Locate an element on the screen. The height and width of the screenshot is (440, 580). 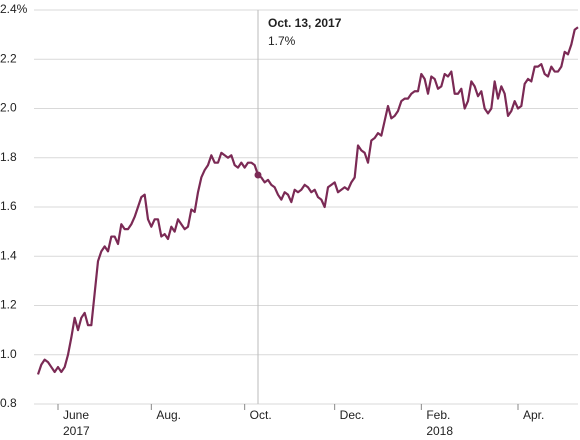
x-year-label: 2018 is located at coordinates (439, 431).